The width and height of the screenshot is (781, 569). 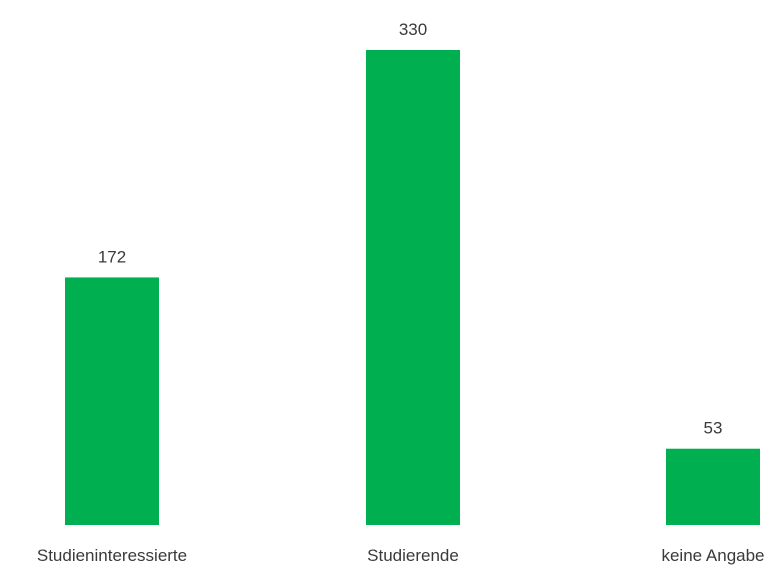 What do you see at coordinates (112, 256) in the screenshot?
I see `value-label-studieninteressierte: 172` at bounding box center [112, 256].